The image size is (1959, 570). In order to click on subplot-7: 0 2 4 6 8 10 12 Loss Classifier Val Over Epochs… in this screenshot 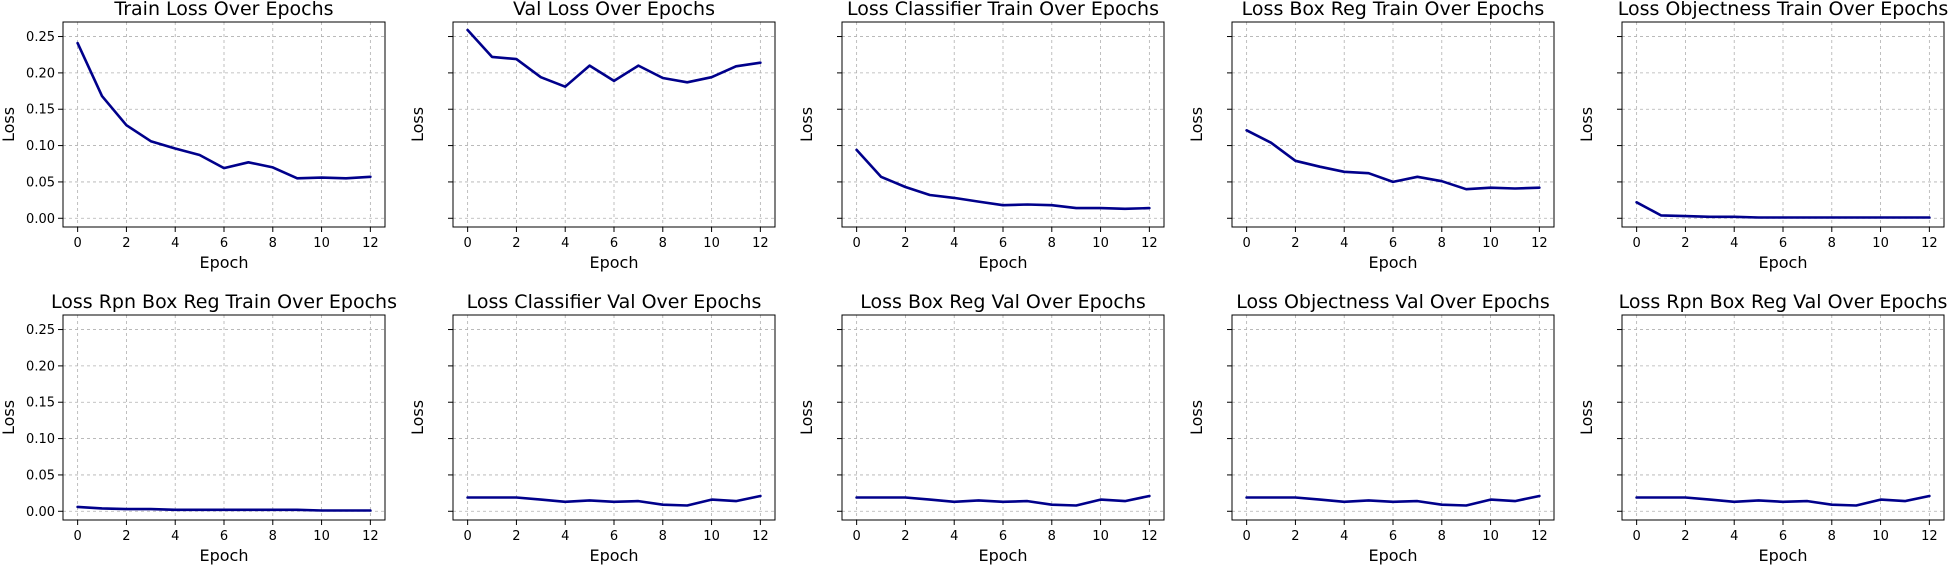, I will do `click(592, 428)`.